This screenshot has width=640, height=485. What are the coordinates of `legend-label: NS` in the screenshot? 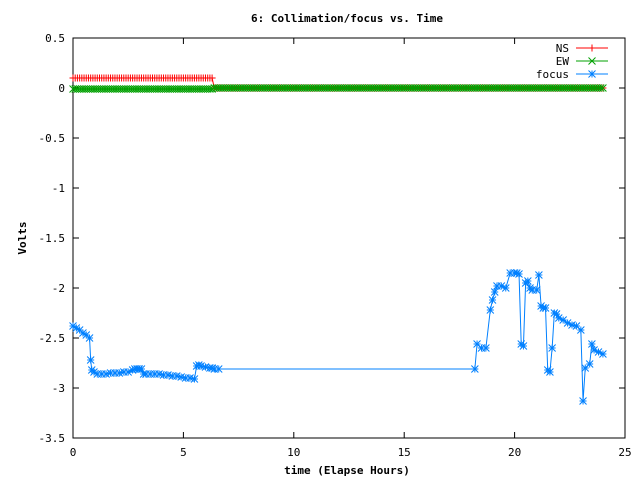 It's located at (562, 48).